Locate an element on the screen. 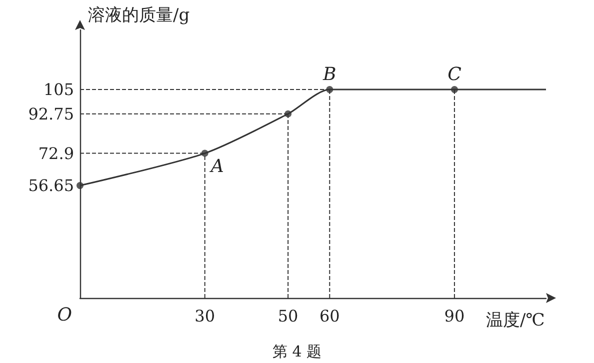  y-axis-title: 溶液的质量/g is located at coordinates (139, 16).